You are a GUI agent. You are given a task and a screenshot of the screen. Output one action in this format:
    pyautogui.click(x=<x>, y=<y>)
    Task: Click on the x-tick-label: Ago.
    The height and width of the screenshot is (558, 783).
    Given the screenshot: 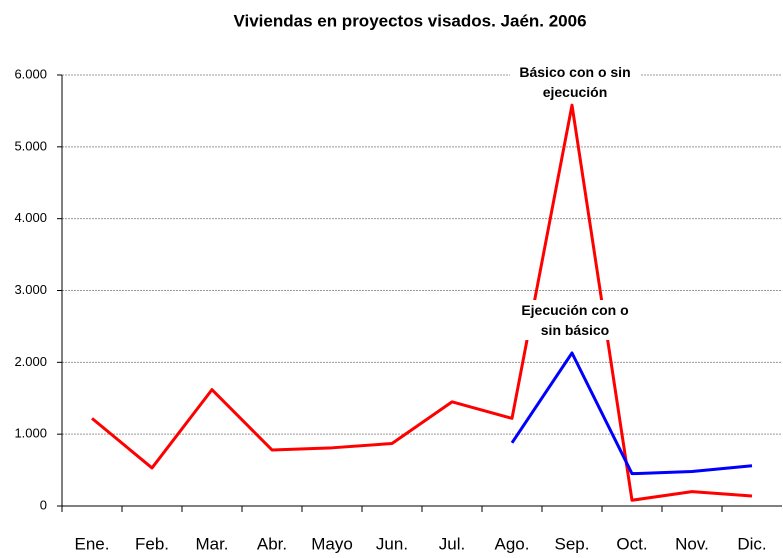 What is the action you would take?
    pyautogui.click(x=512, y=543)
    